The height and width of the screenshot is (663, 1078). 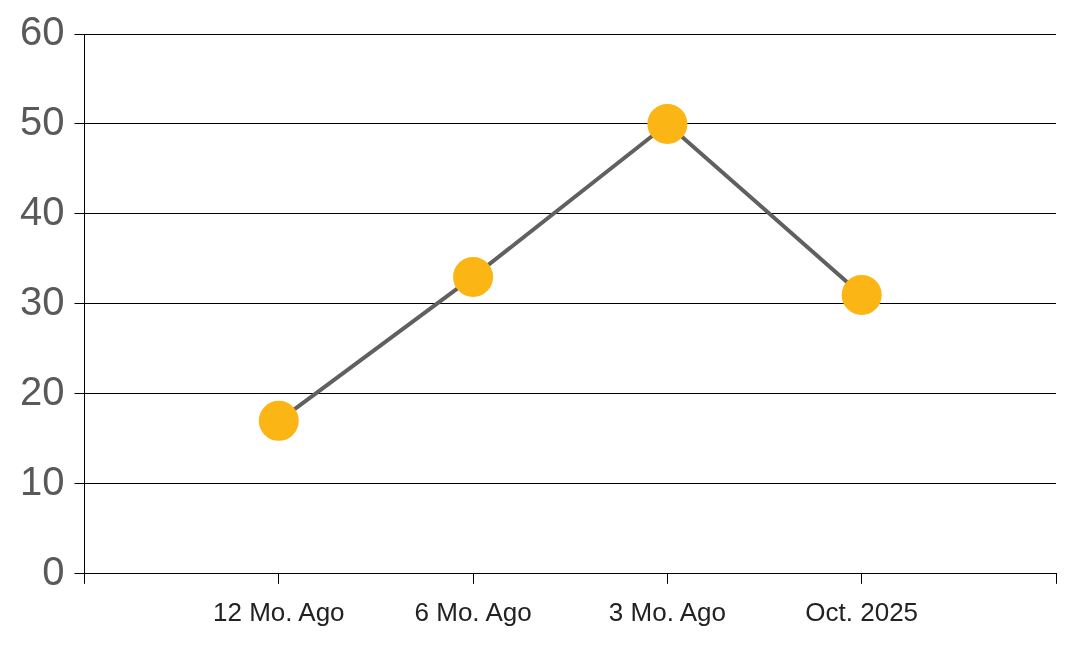 What do you see at coordinates (42, 480) in the screenshot?
I see `y-tick-label: 10` at bounding box center [42, 480].